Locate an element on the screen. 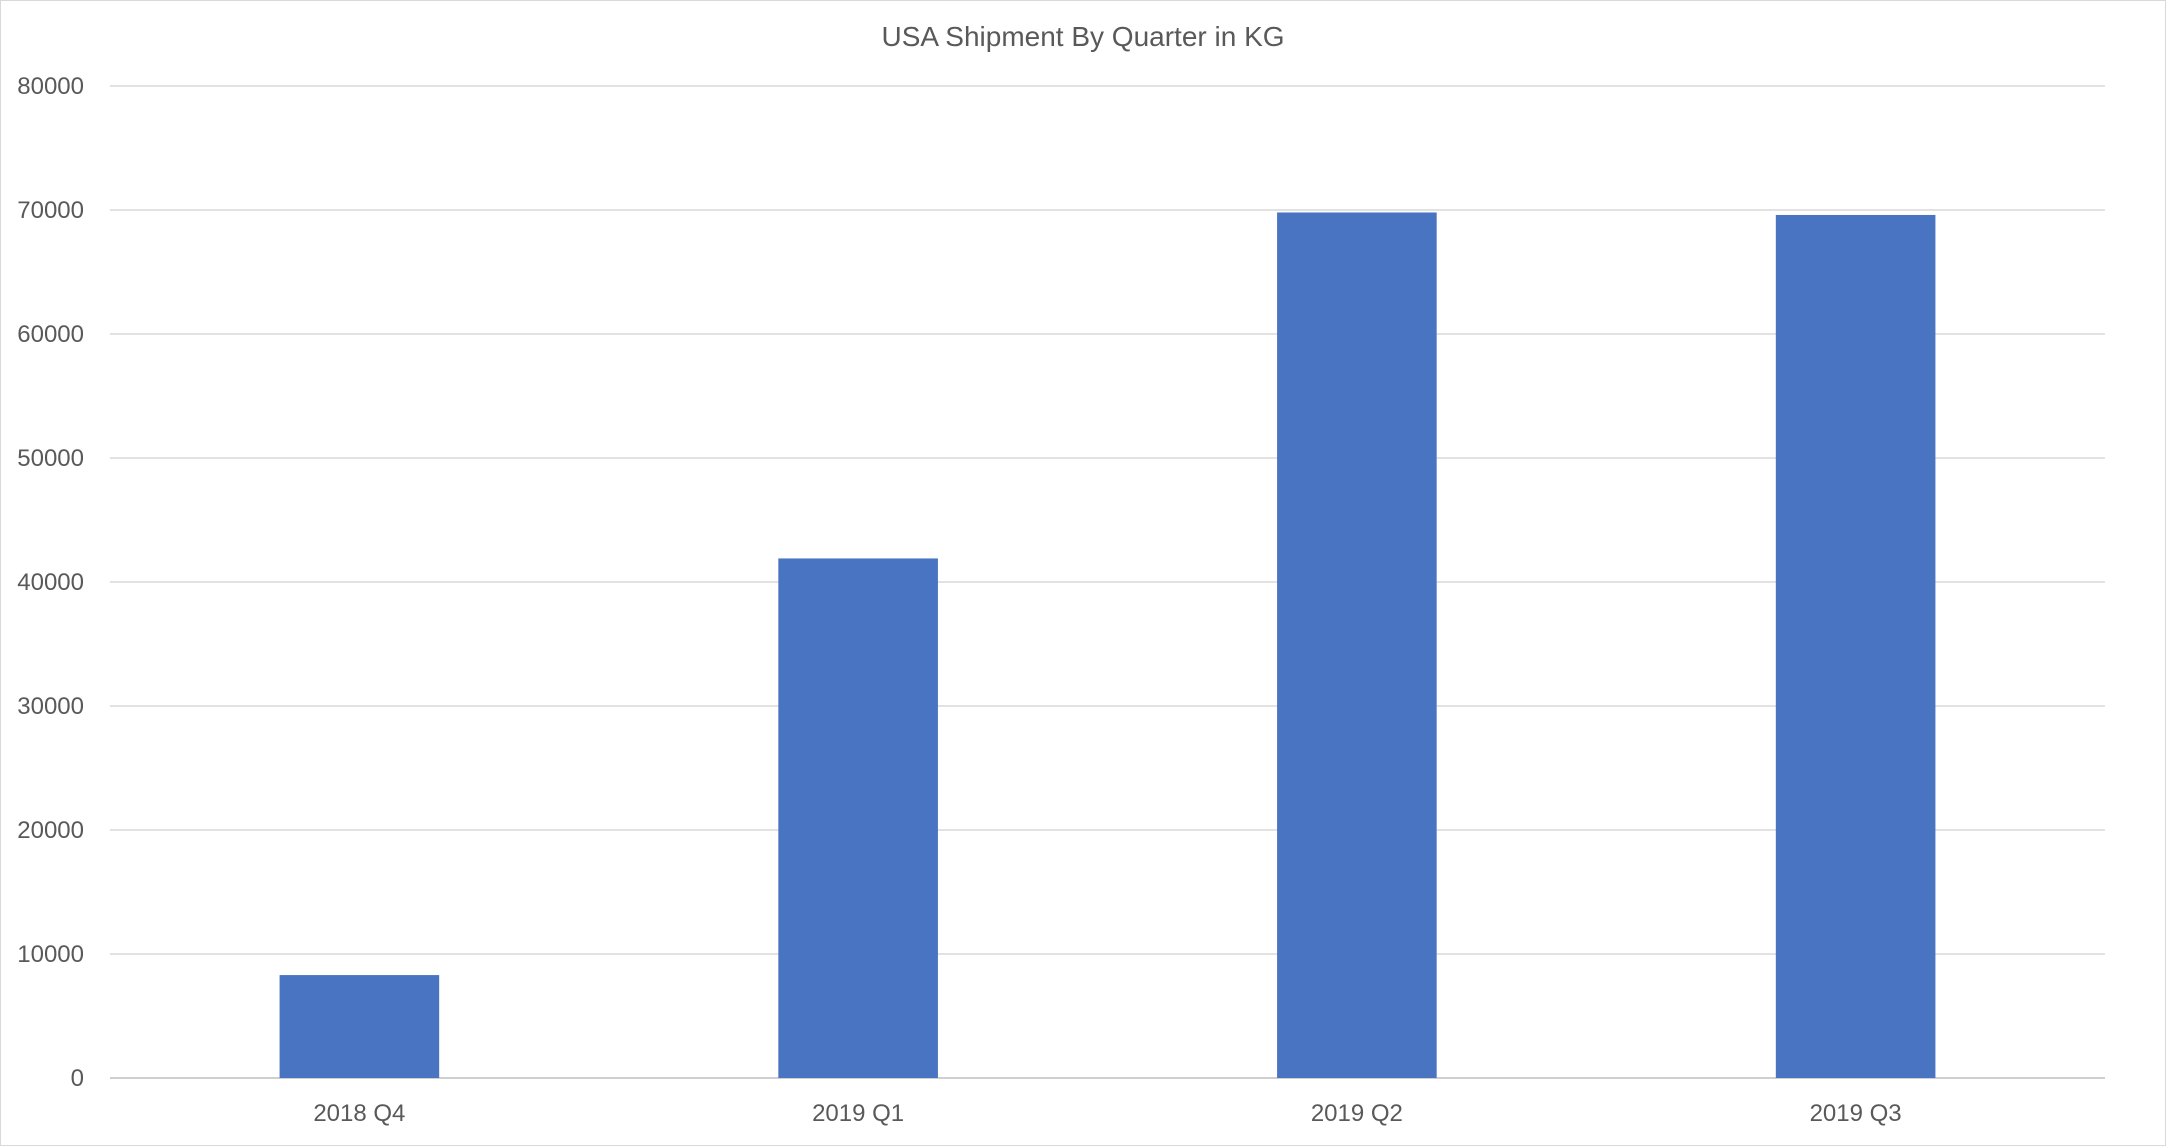  x-tick-label: 2018 Q4 is located at coordinates (359, 1113).